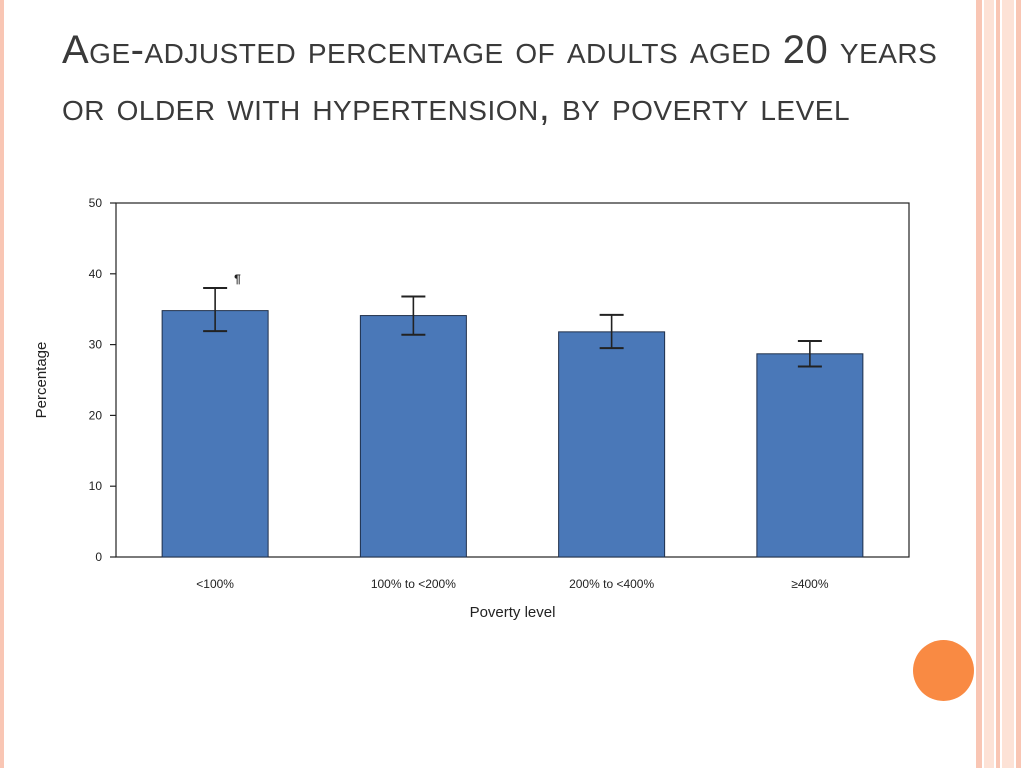 Image resolution: width=1024 pixels, height=768 pixels. What do you see at coordinates (7, 384) in the screenshot?
I see `left-border-rule` at bounding box center [7, 384].